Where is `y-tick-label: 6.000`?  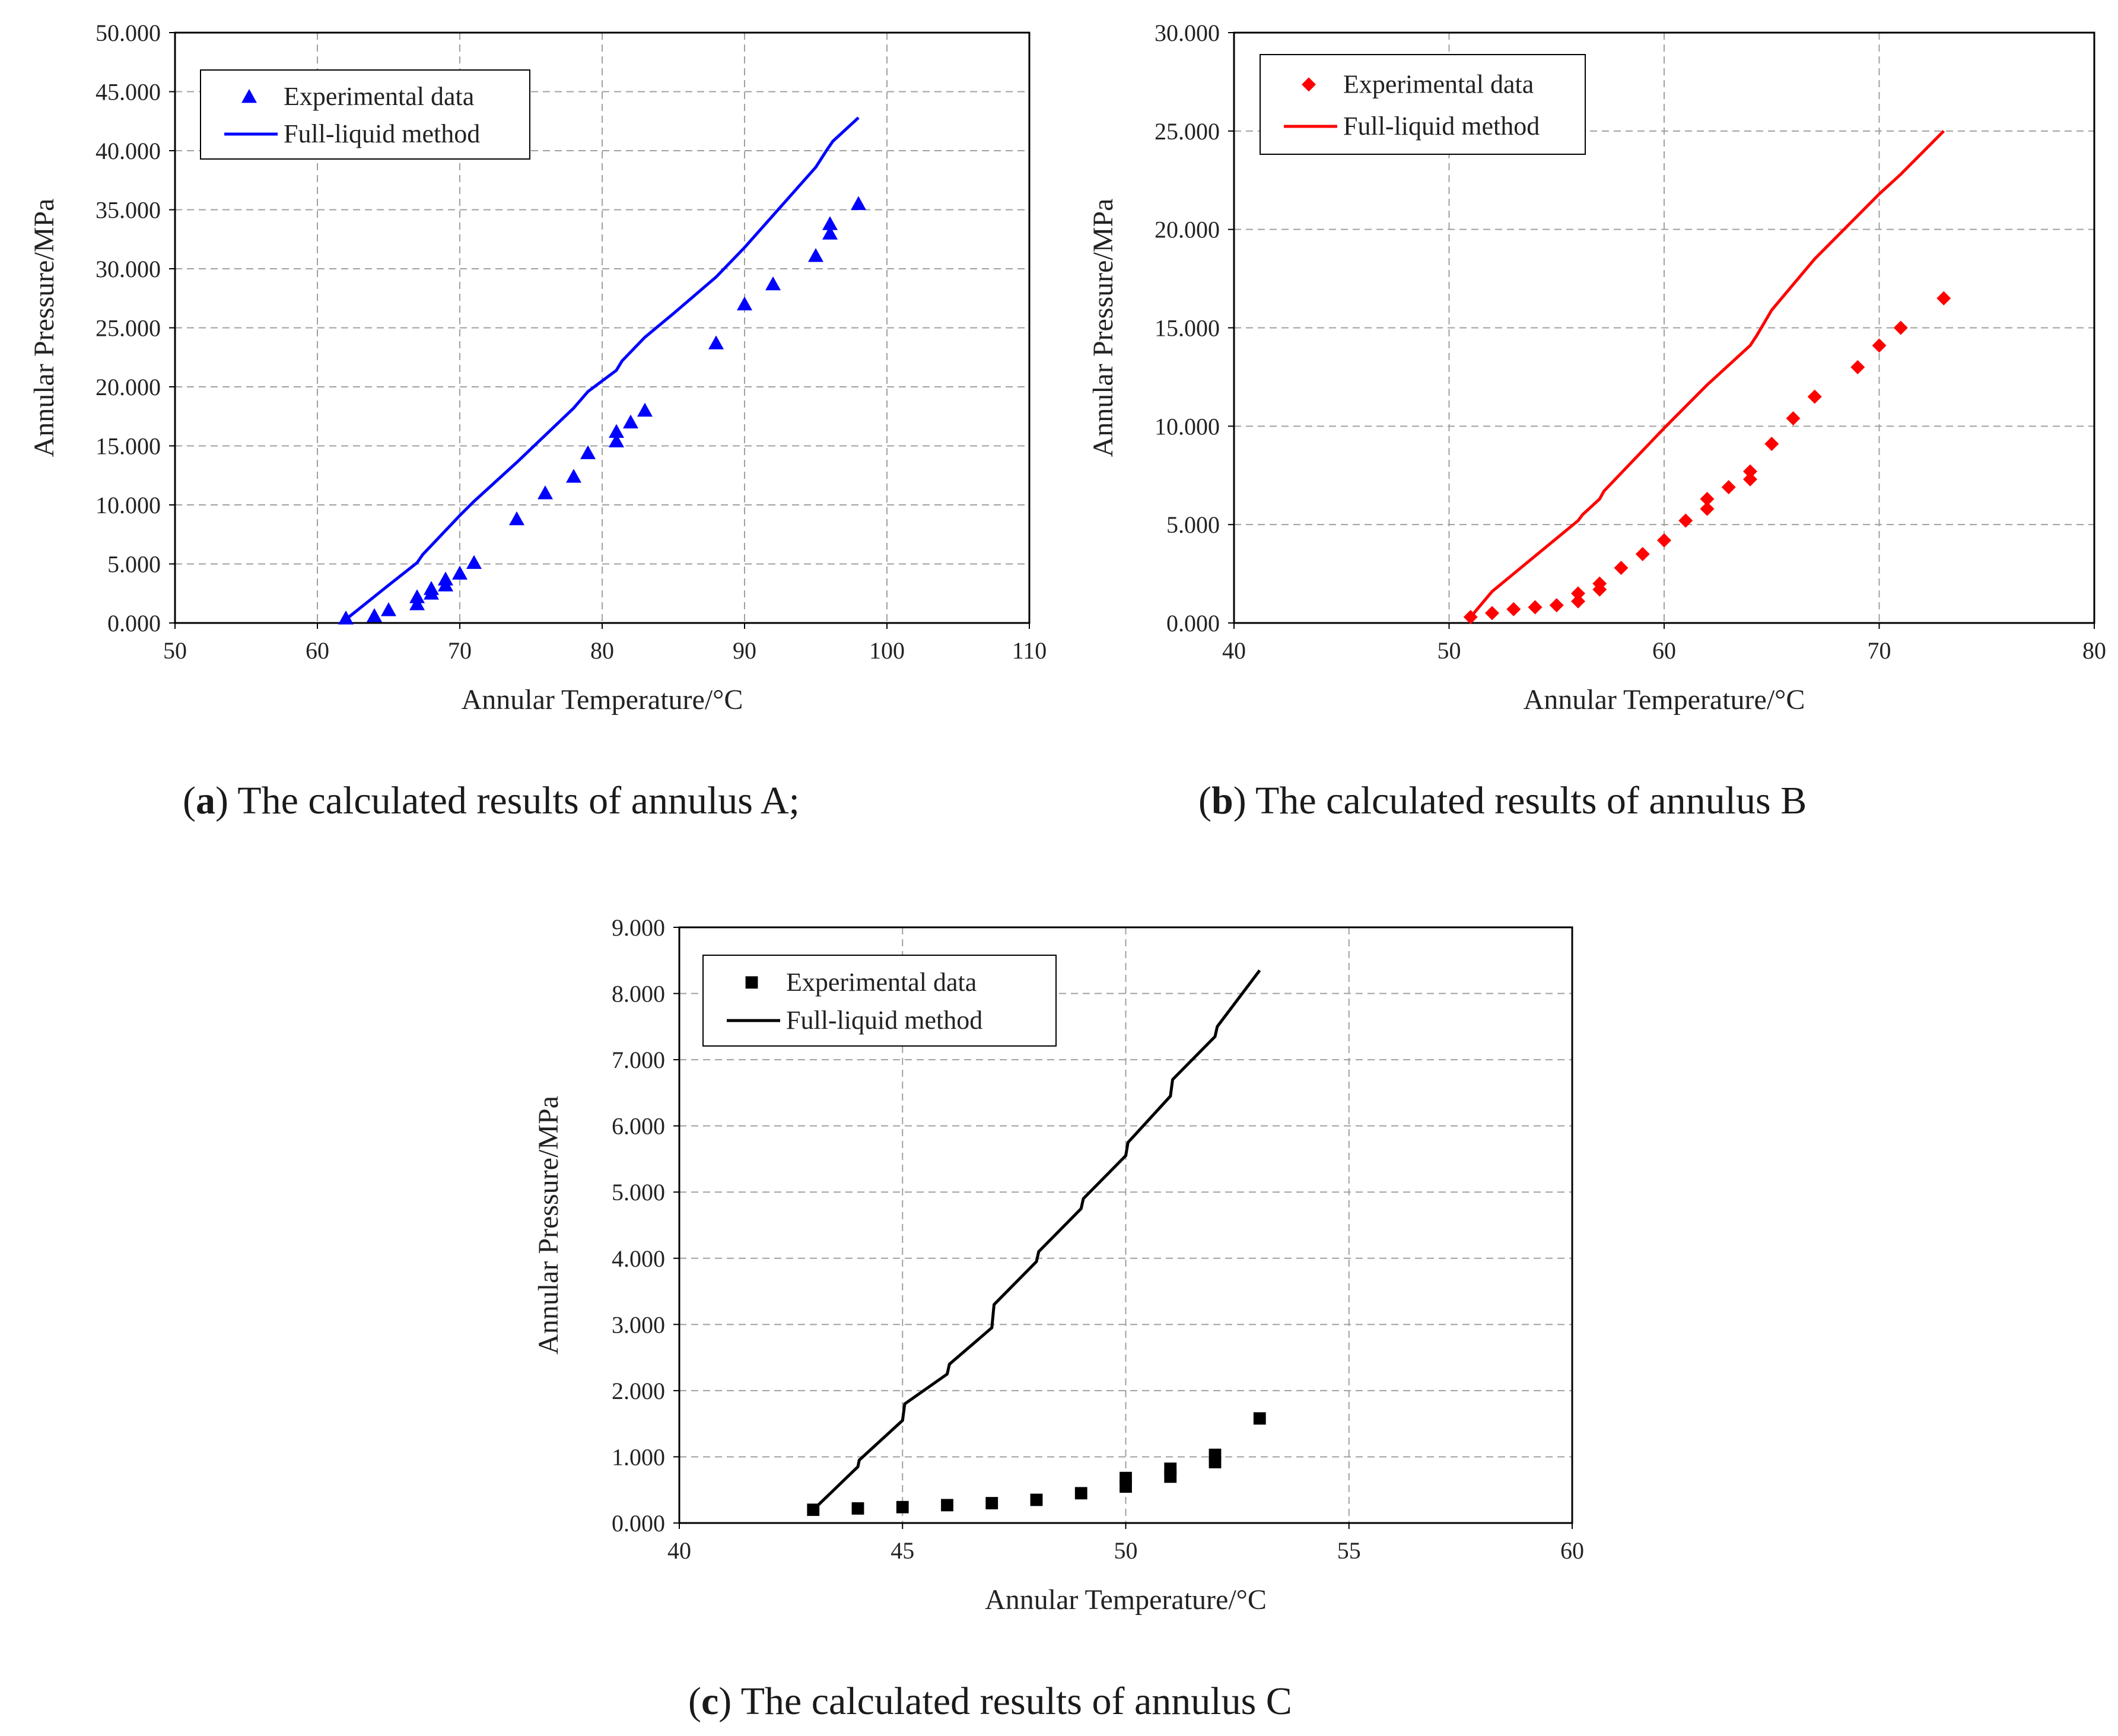 y-tick-label: 6.000 is located at coordinates (638, 1126).